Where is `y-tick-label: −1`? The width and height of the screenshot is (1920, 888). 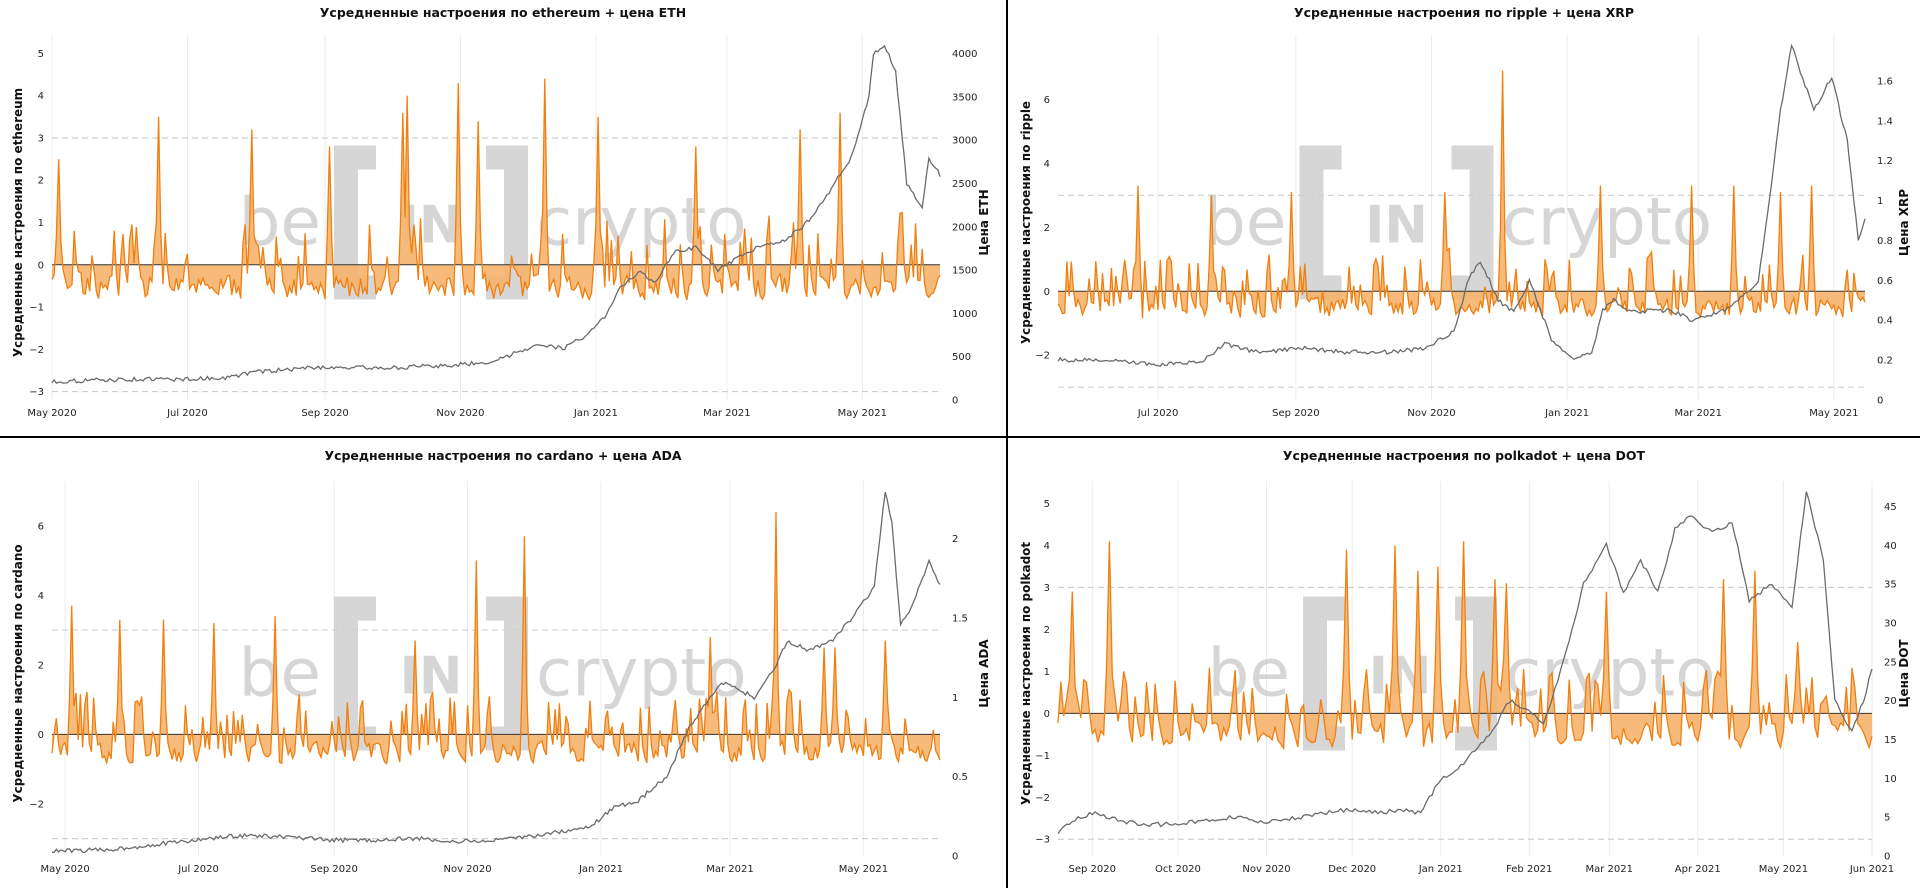 y-tick-label: −1 is located at coordinates (1042, 756).